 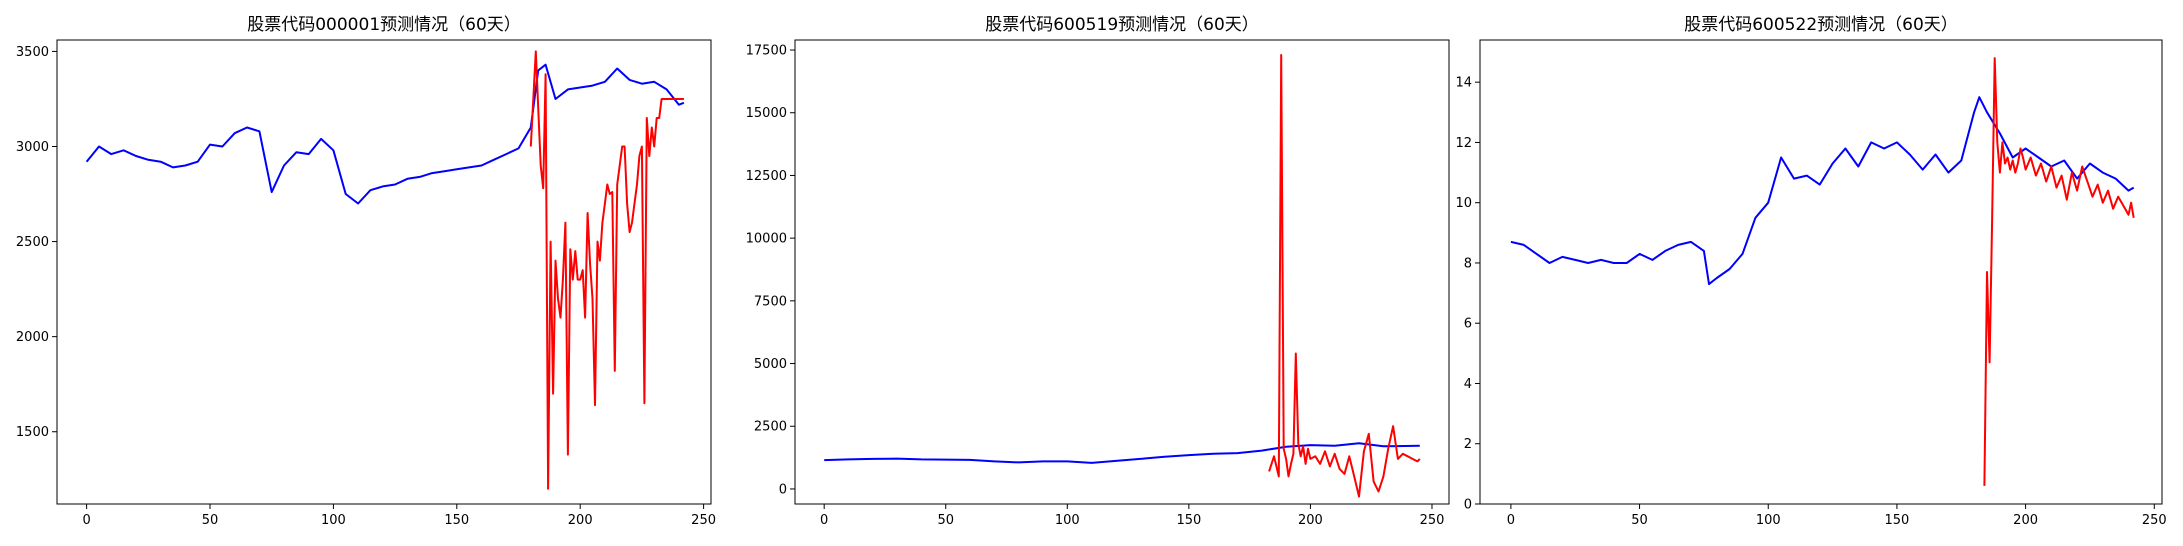 What do you see at coordinates (766, 239) in the screenshot?
I see `y-tick-label: 10000` at bounding box center [766, 239].